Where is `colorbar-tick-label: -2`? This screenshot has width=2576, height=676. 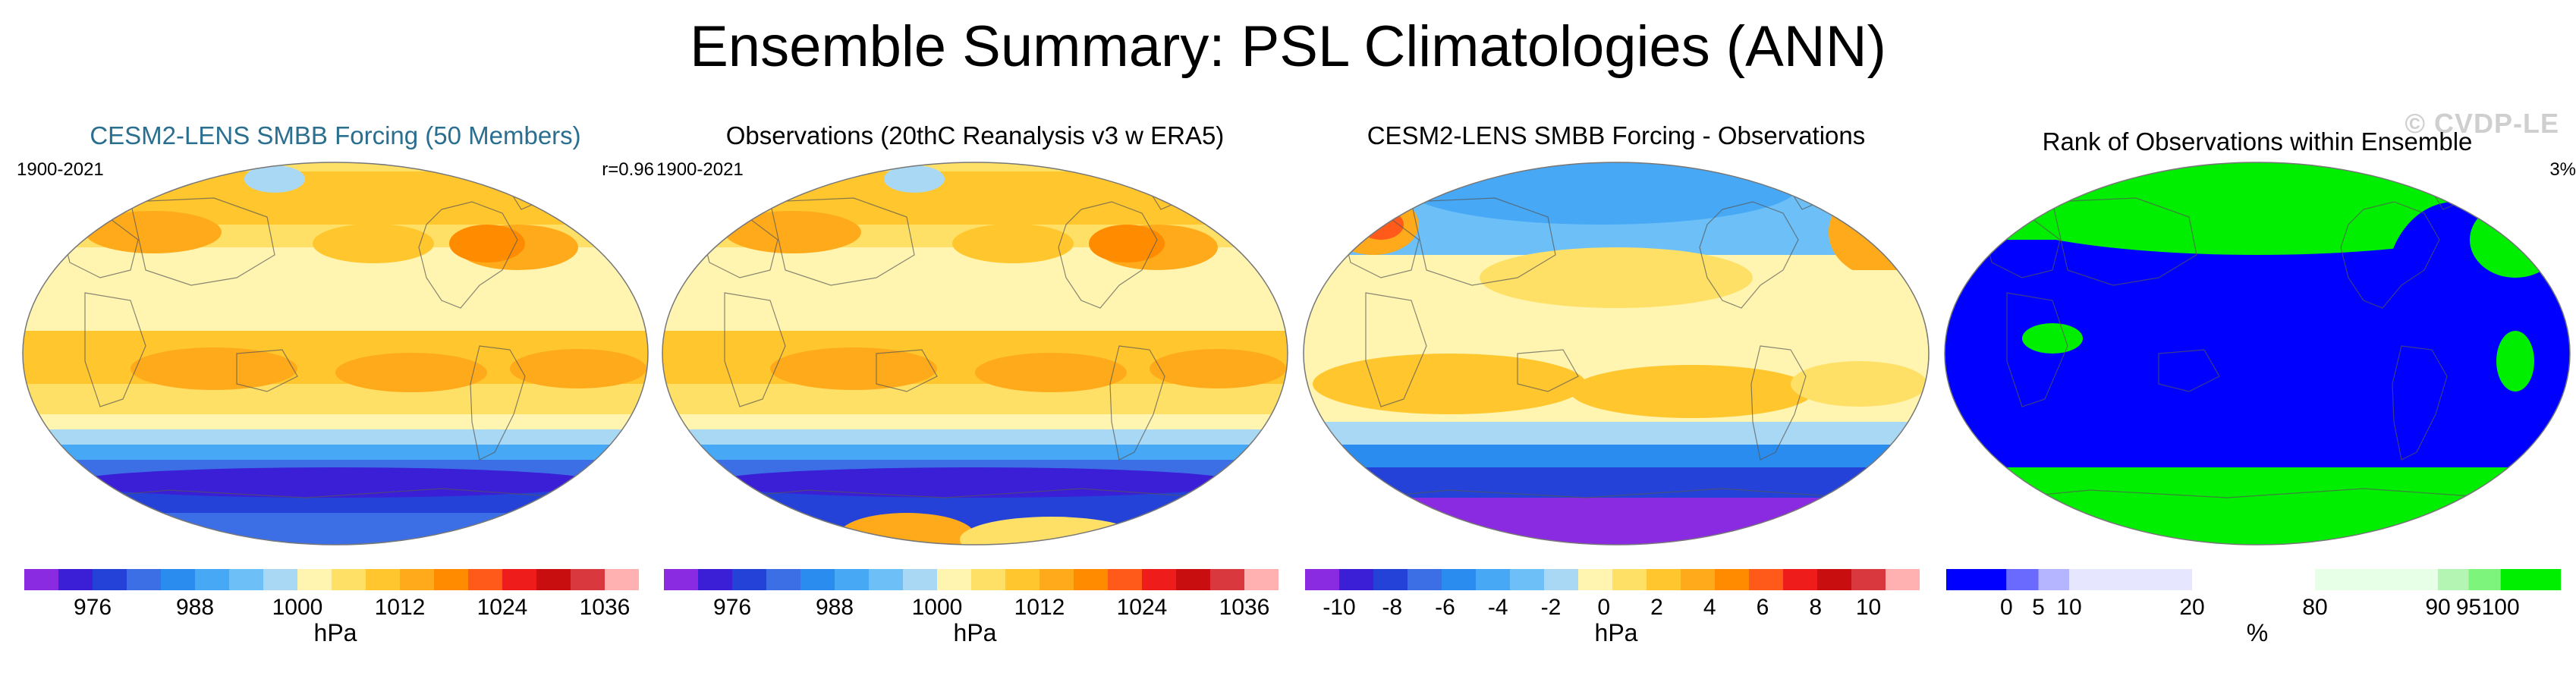
colorbar-tick-label: -2 is located at coordinates (1551, 607).